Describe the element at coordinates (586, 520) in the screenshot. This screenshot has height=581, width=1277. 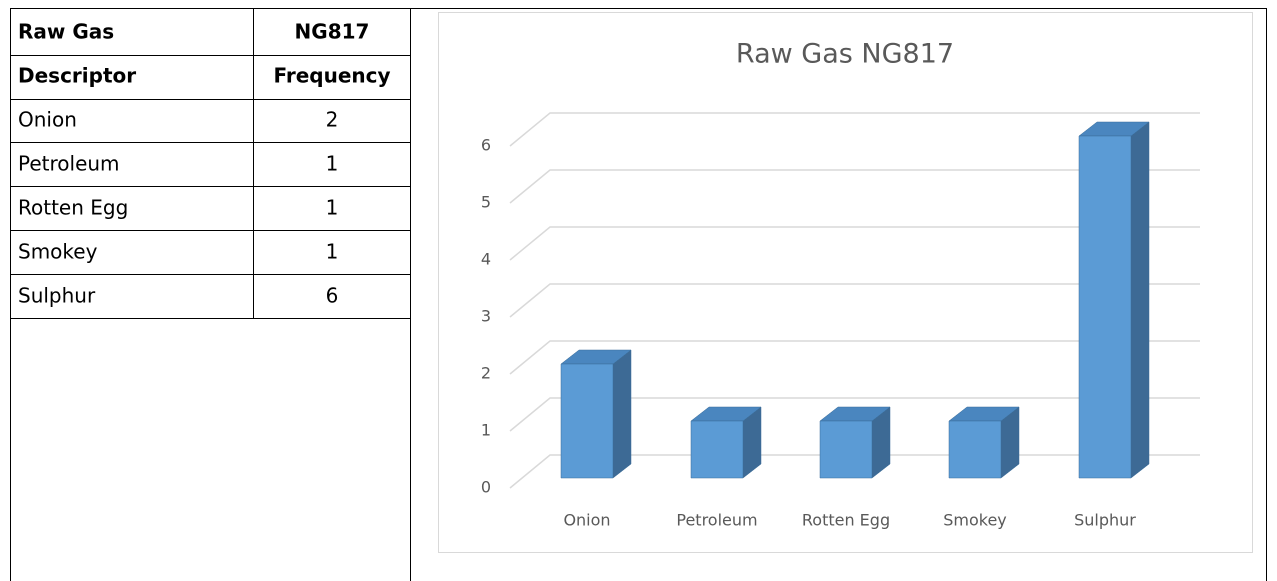
I see `x-tick-label: Onion` at that location.